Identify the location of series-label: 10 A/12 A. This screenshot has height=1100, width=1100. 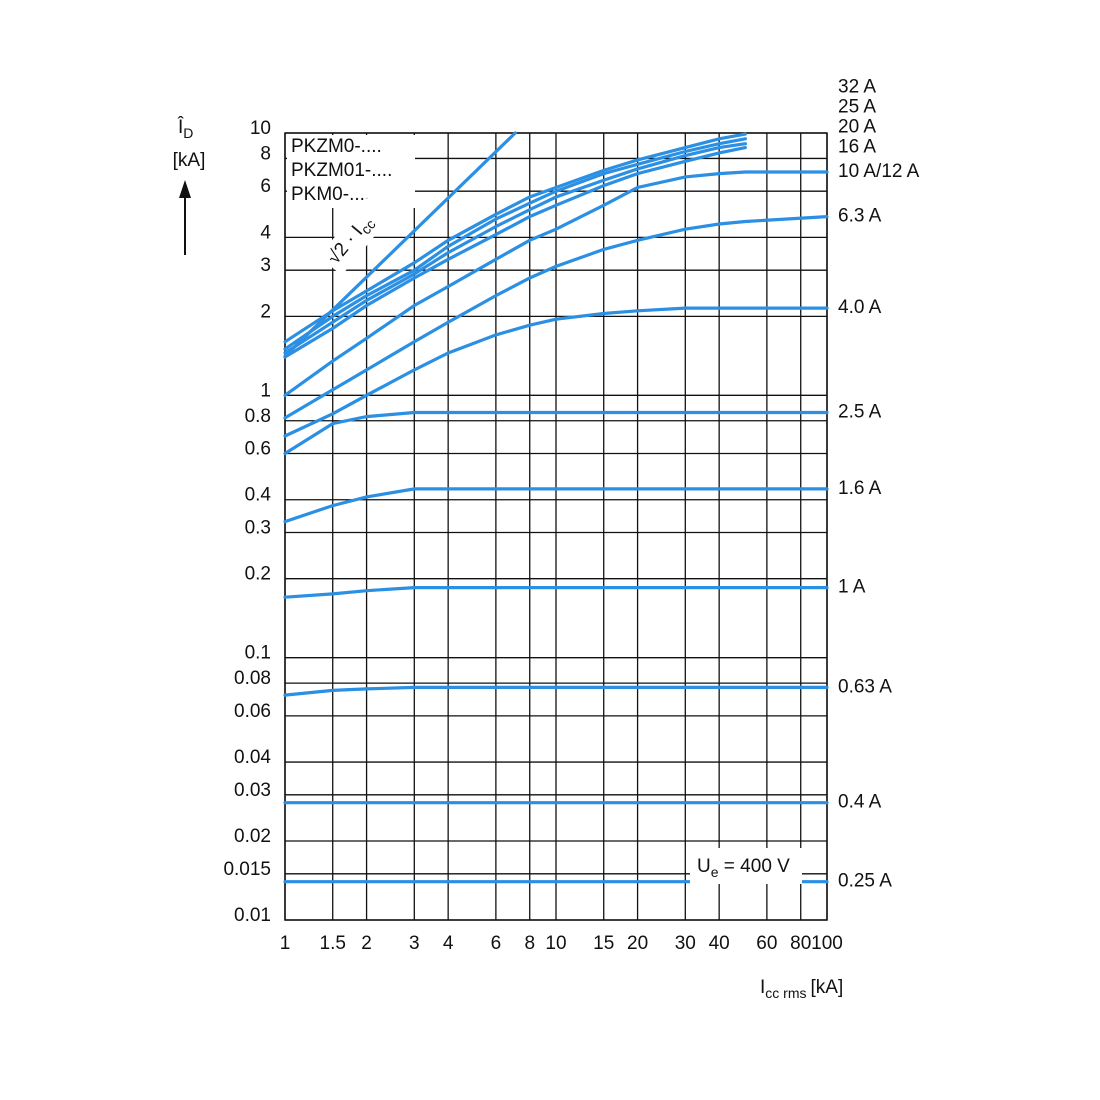
(879, 171).